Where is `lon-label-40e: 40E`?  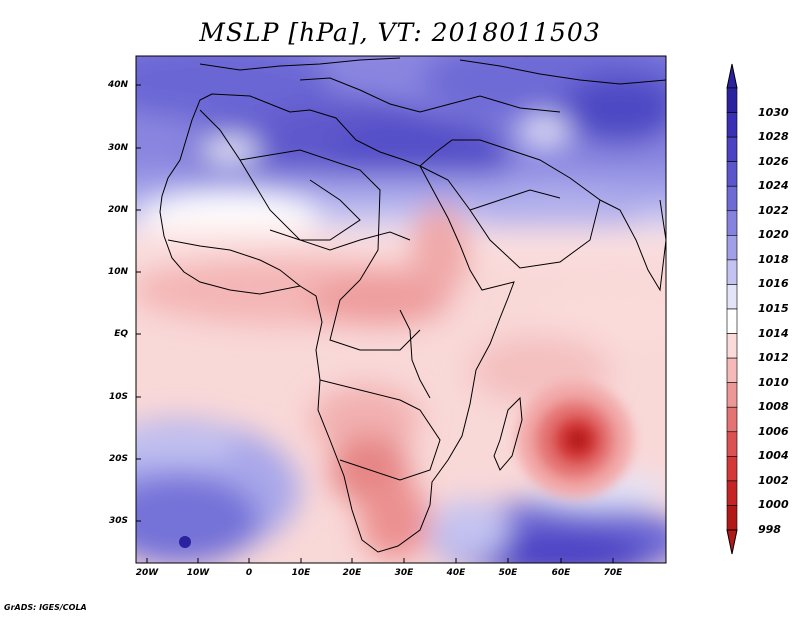 lon-label-40e: 40E is located at coordinates (456, 573).